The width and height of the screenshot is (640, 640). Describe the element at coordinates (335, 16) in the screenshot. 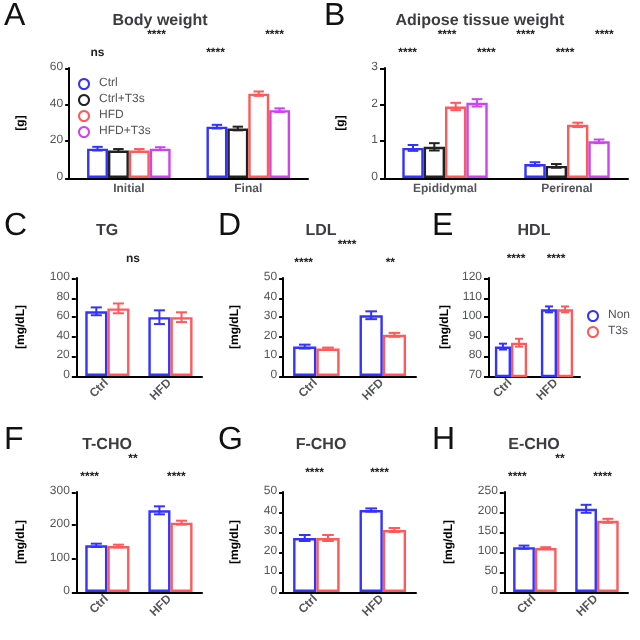

I see `text: B` at that location.